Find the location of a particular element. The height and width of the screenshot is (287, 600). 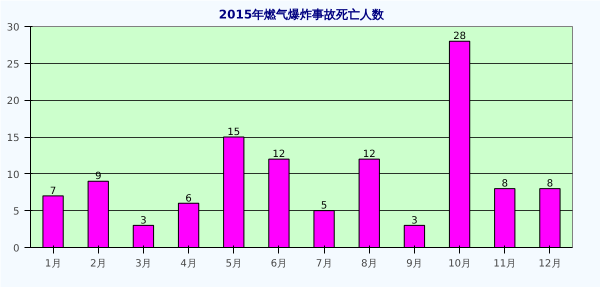

x-tick-label: 1月 is located at coordinates (53, 264).